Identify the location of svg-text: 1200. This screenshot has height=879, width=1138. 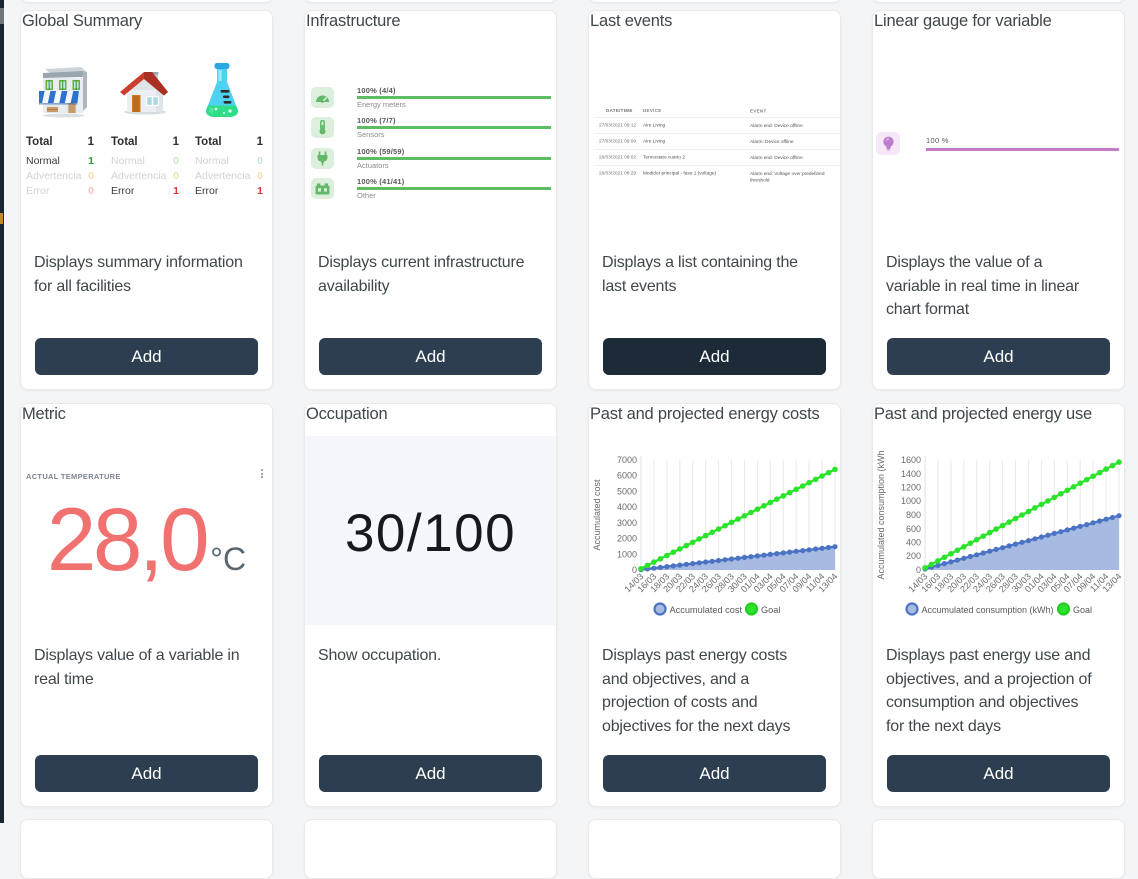
(911, 488).